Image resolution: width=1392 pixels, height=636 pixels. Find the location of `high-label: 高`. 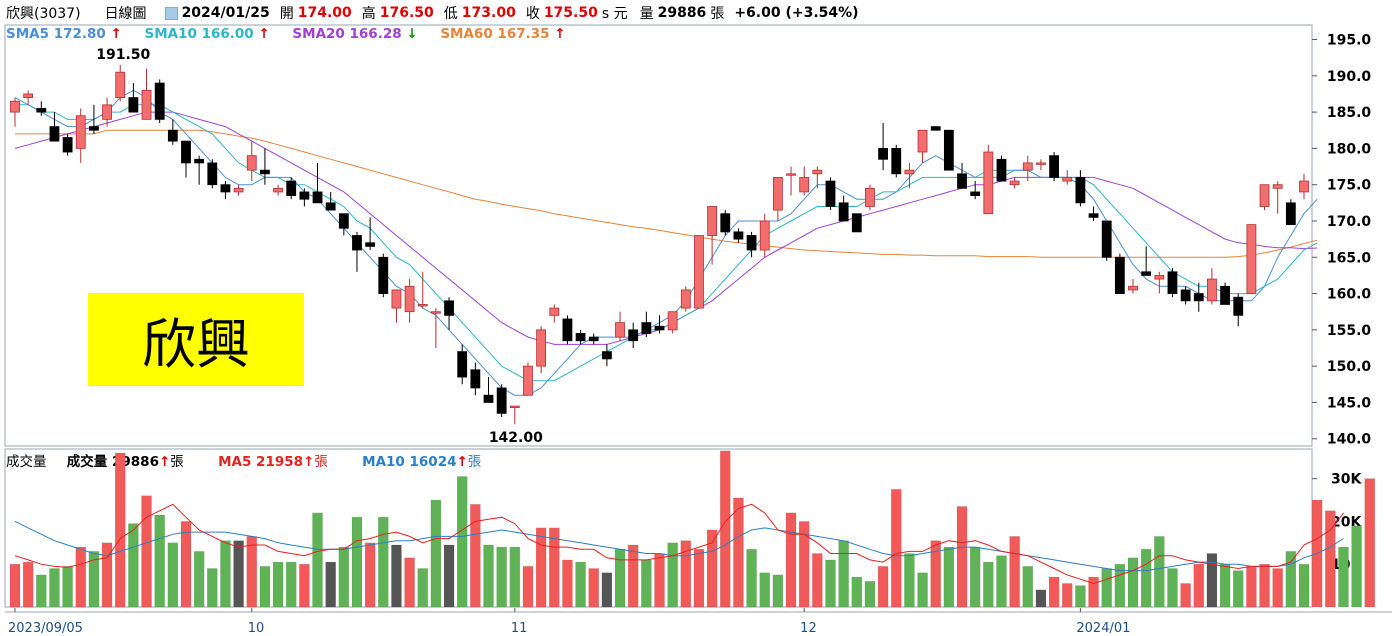

high-label: 高 is located at coordinates (368, 13).